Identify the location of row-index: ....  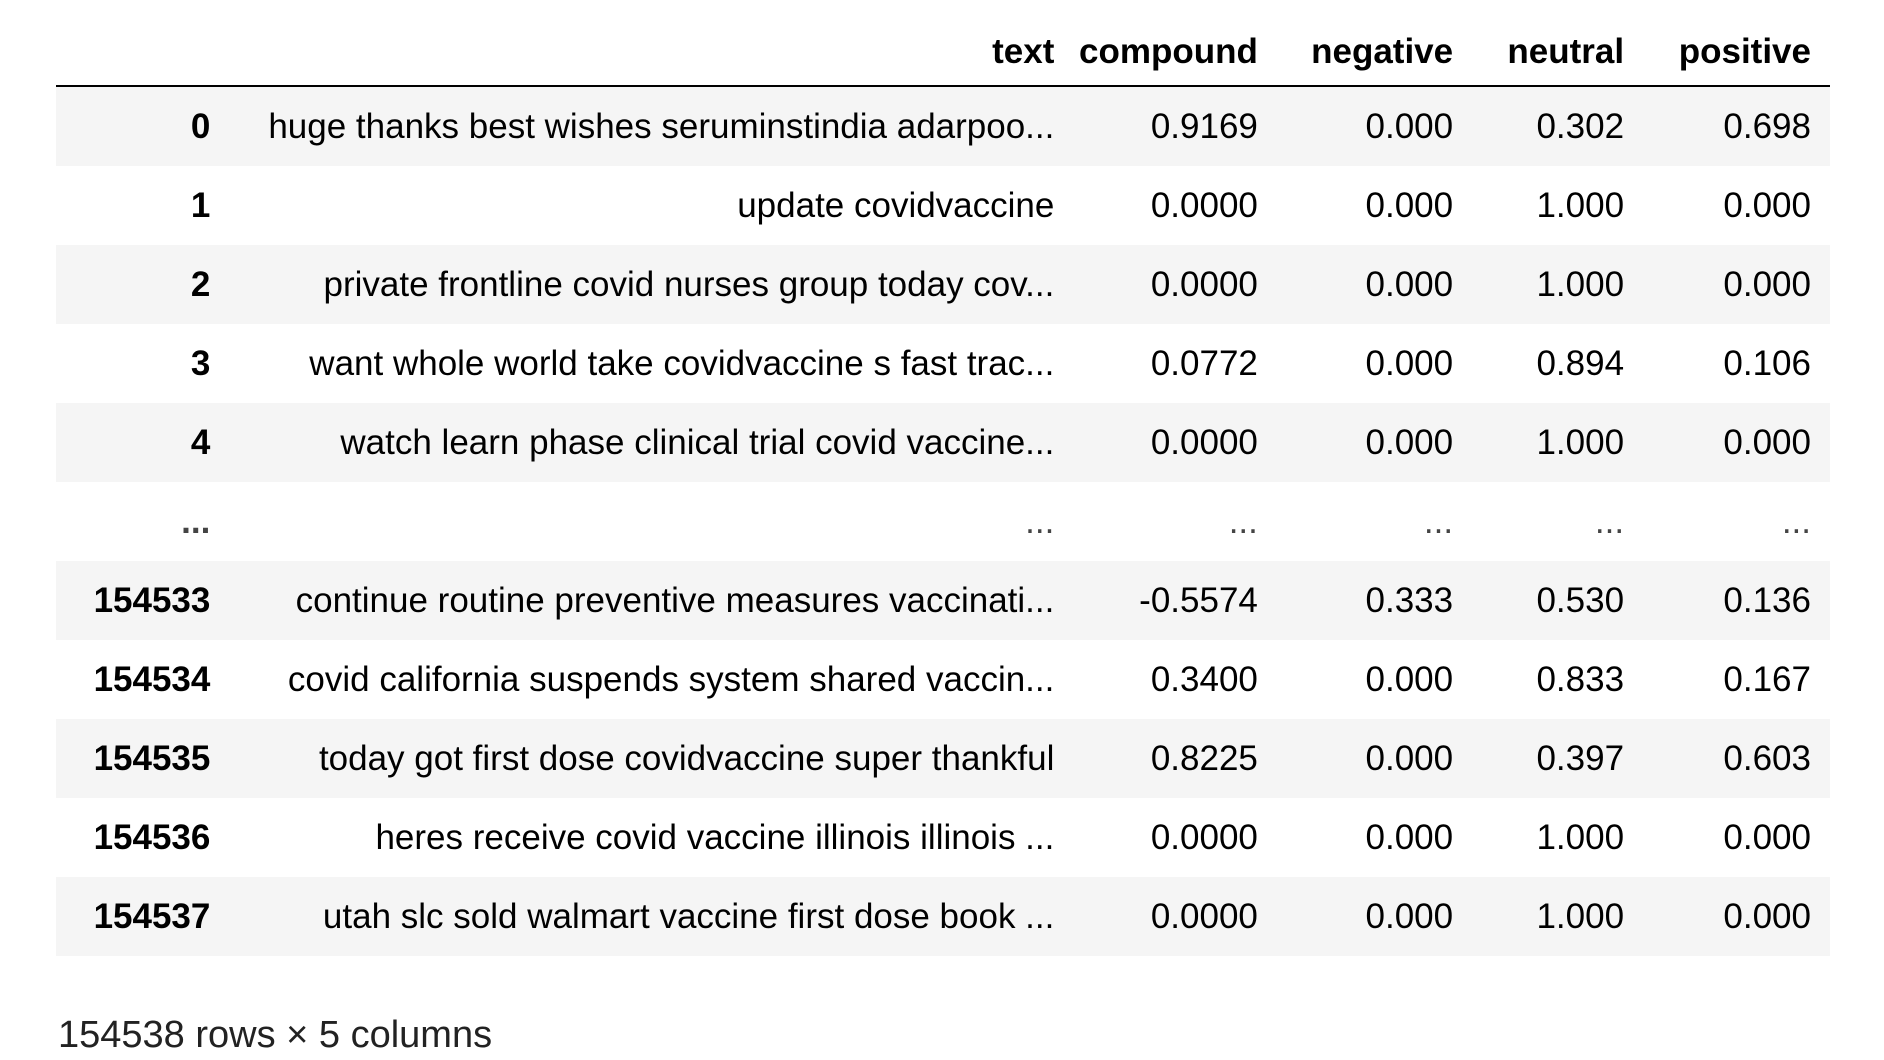
(196, 521).